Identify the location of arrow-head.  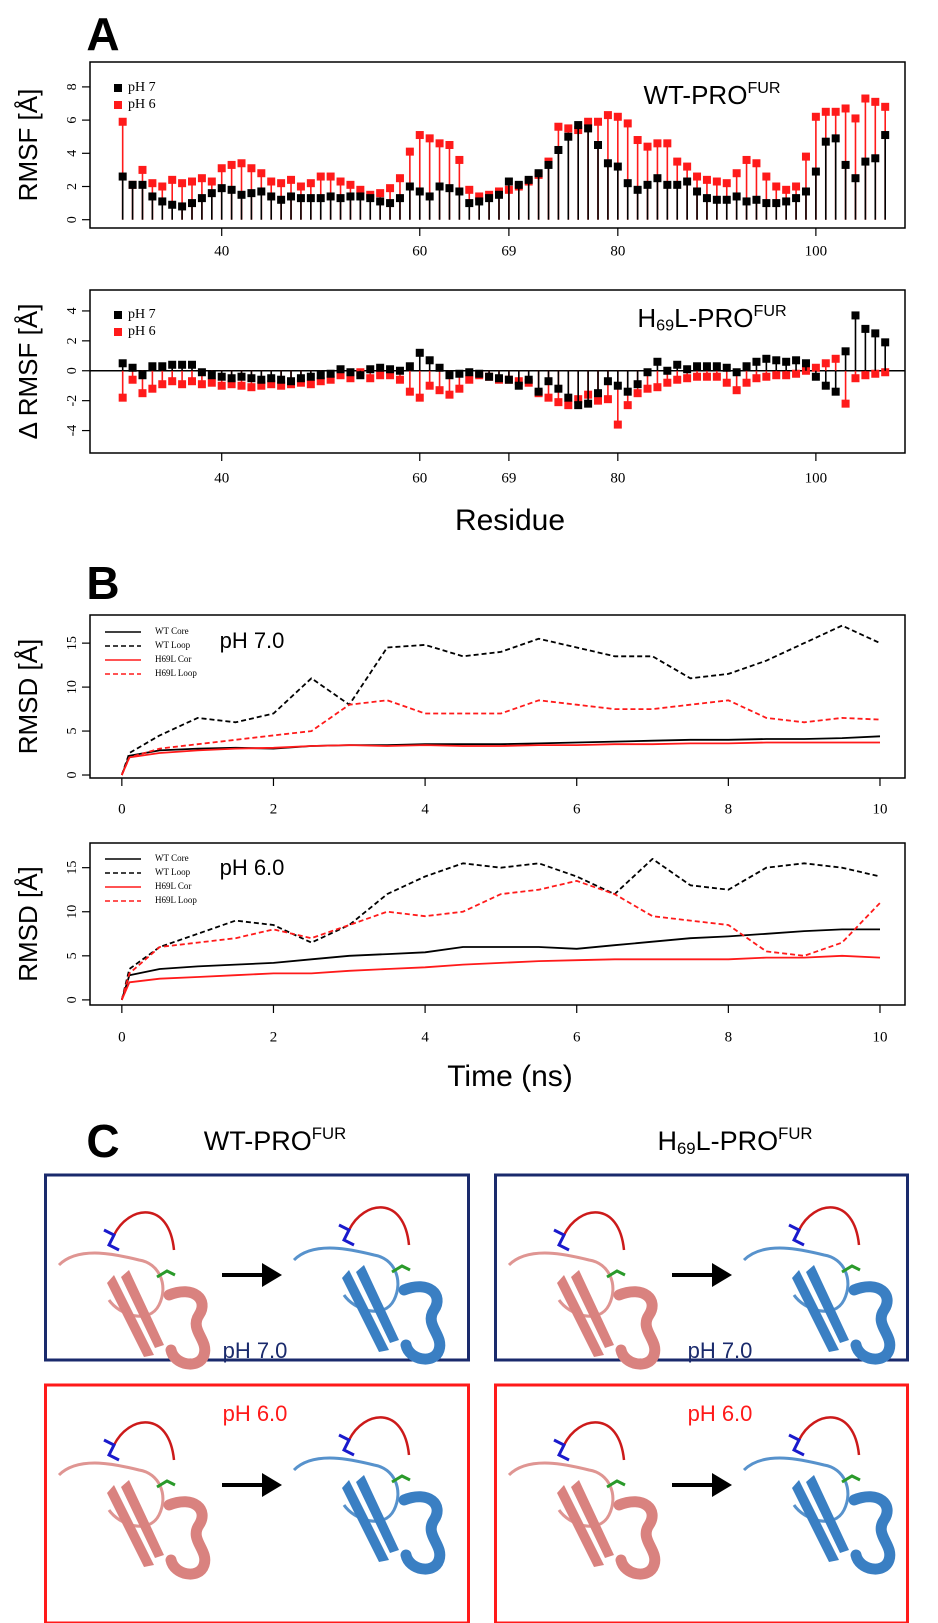
(272, 1485).